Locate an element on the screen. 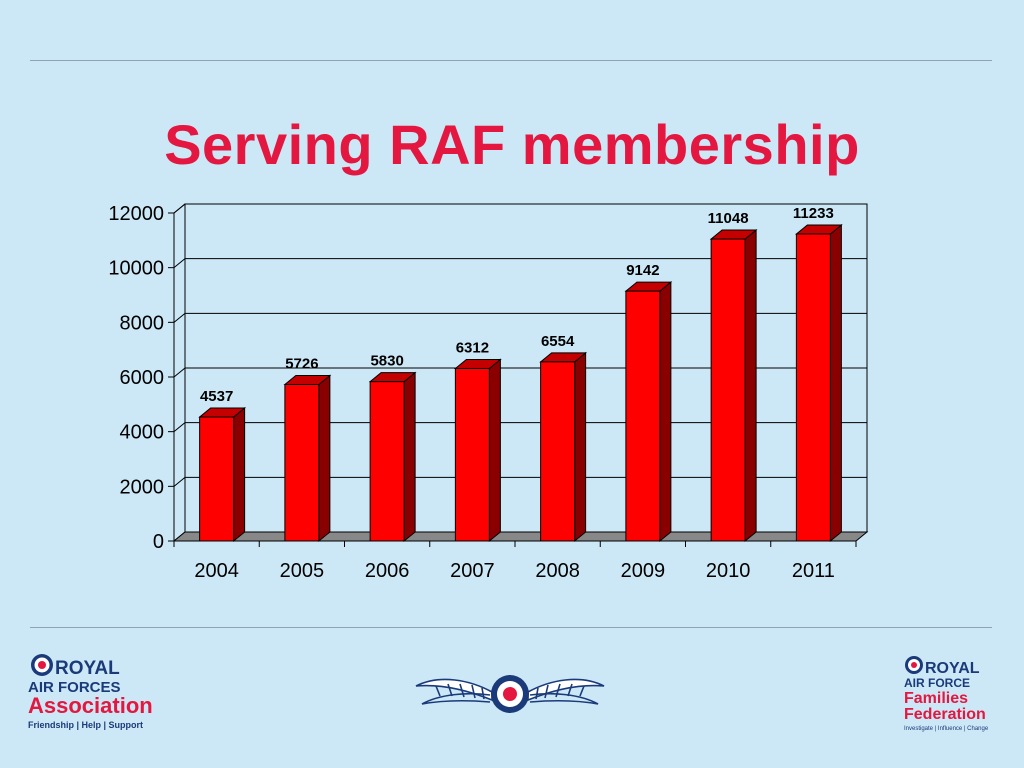  bar-side-2008 is located at coordinates (580, 447).